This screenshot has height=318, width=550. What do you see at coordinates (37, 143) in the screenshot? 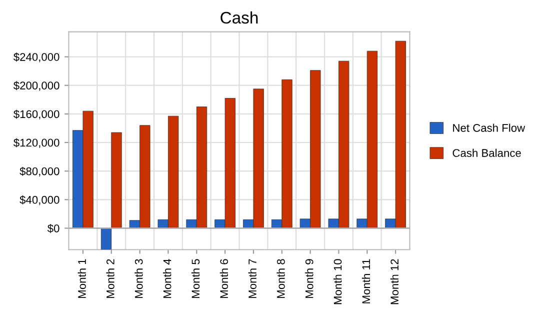
I see `y-tick-label: $120,000` at bounding box center [37, 143].